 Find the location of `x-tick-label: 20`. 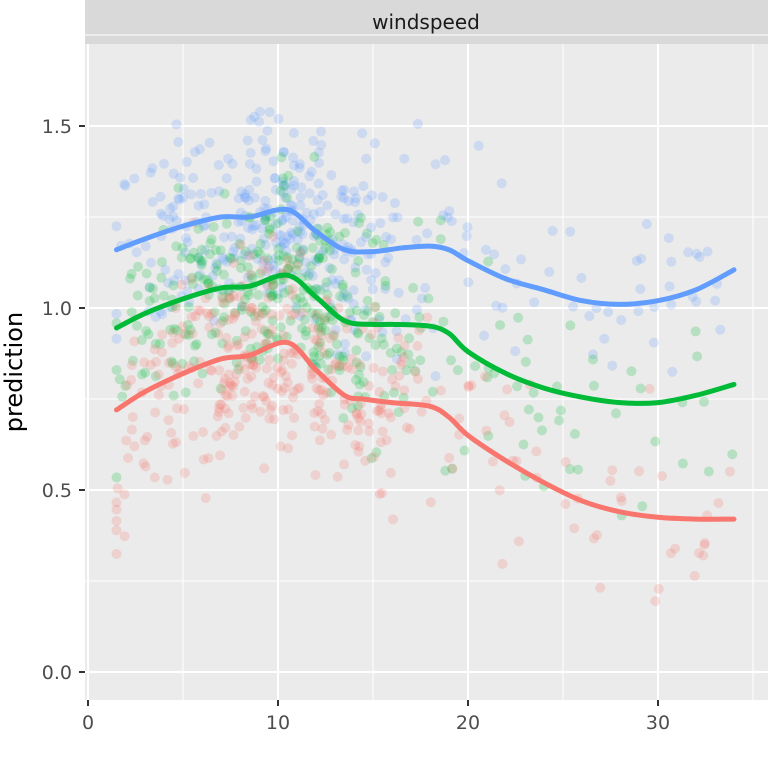

x-tick-label: 20 is located at coordinates (468, 723).